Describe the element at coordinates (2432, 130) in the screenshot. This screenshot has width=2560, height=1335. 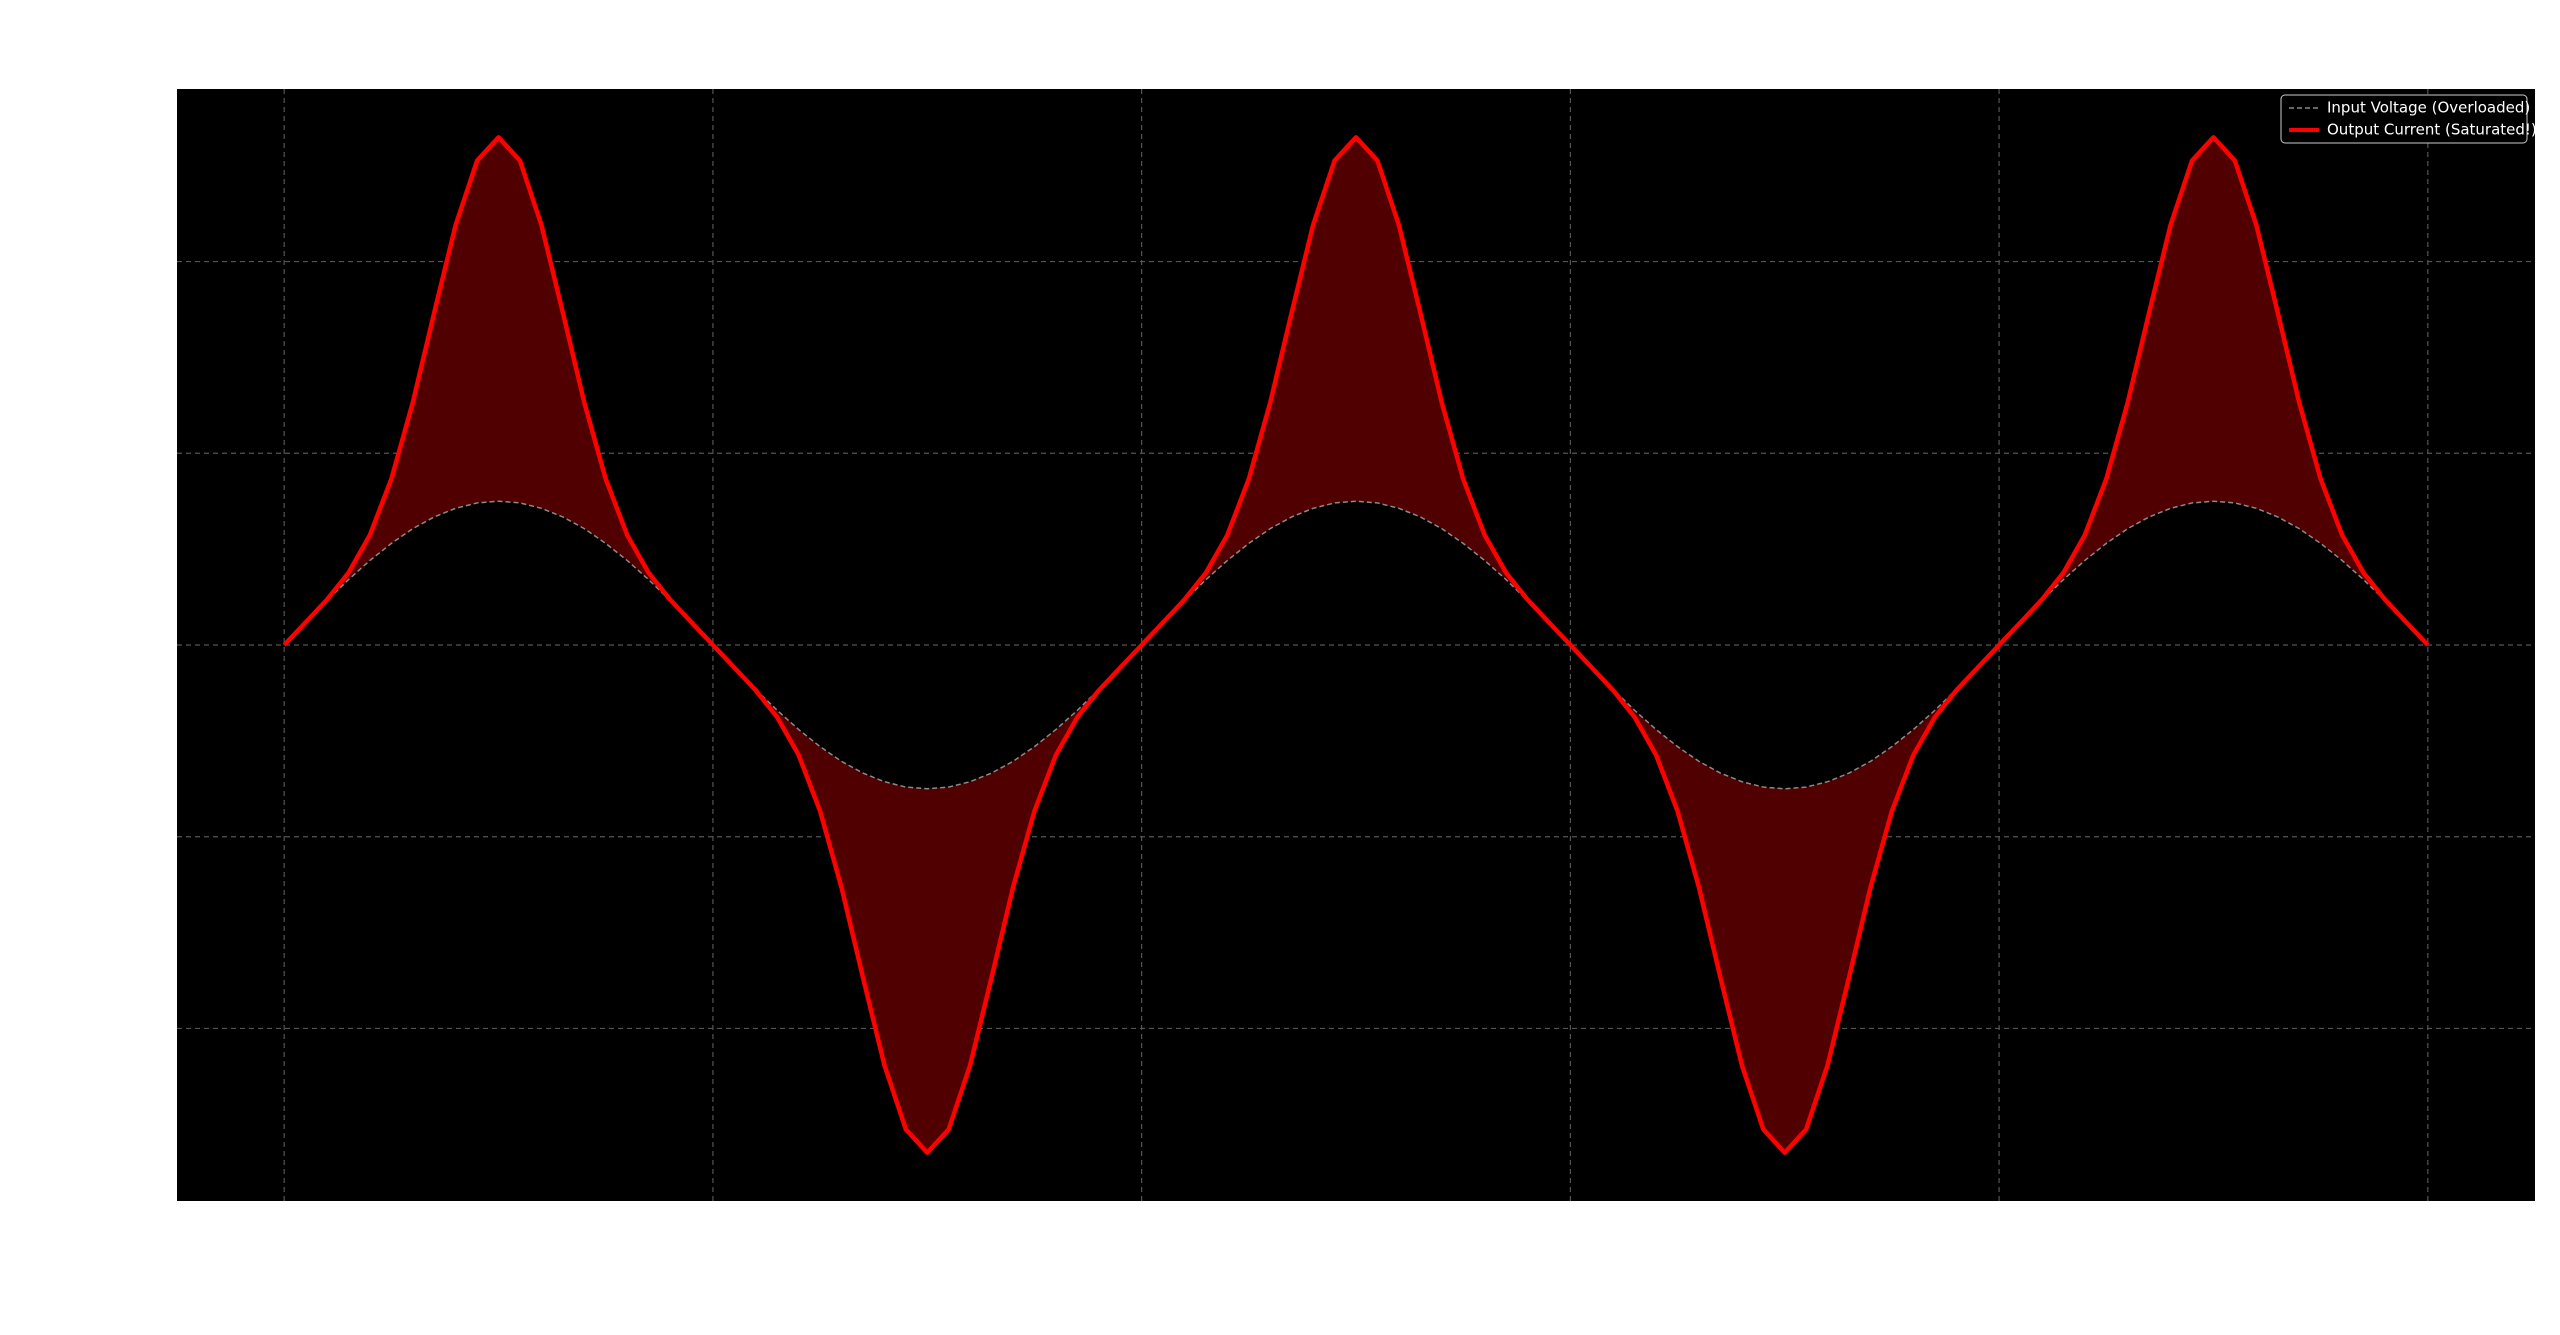
I see `legend-label: Output Current (Saturated!)` at that location.